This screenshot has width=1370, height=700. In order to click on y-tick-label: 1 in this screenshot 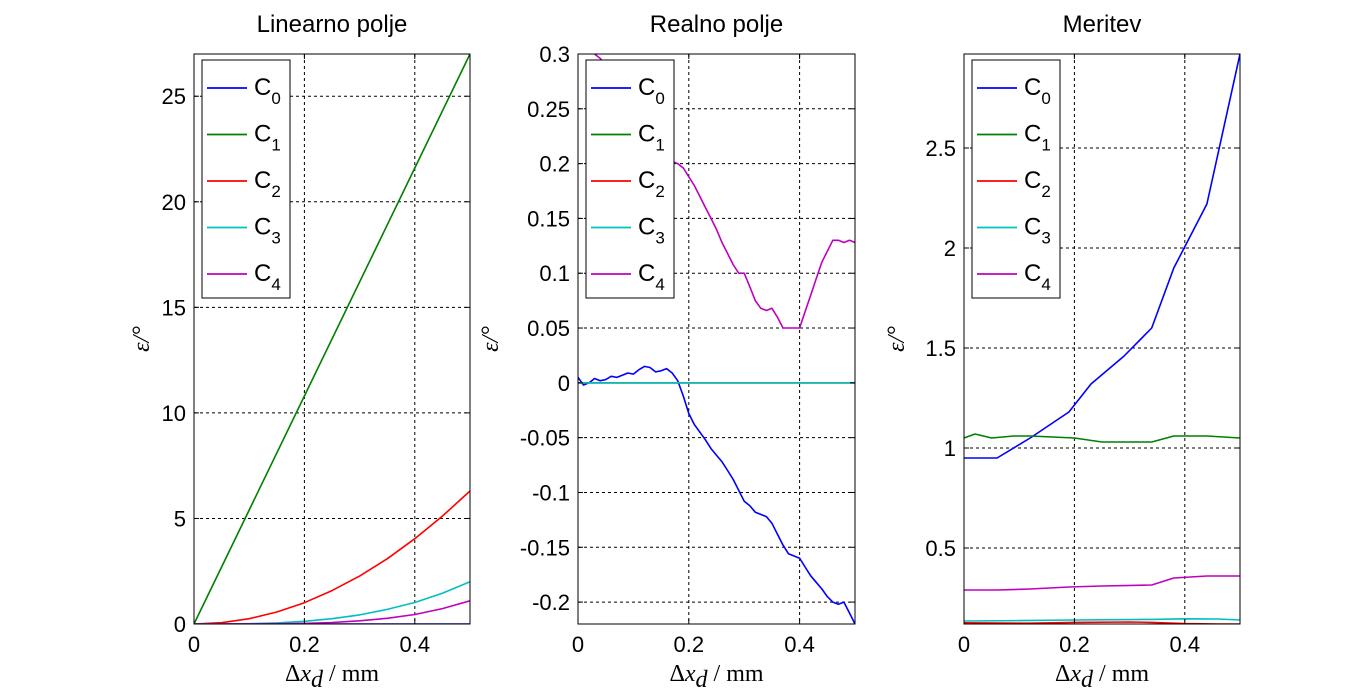, I will do `click(950, 448)`.